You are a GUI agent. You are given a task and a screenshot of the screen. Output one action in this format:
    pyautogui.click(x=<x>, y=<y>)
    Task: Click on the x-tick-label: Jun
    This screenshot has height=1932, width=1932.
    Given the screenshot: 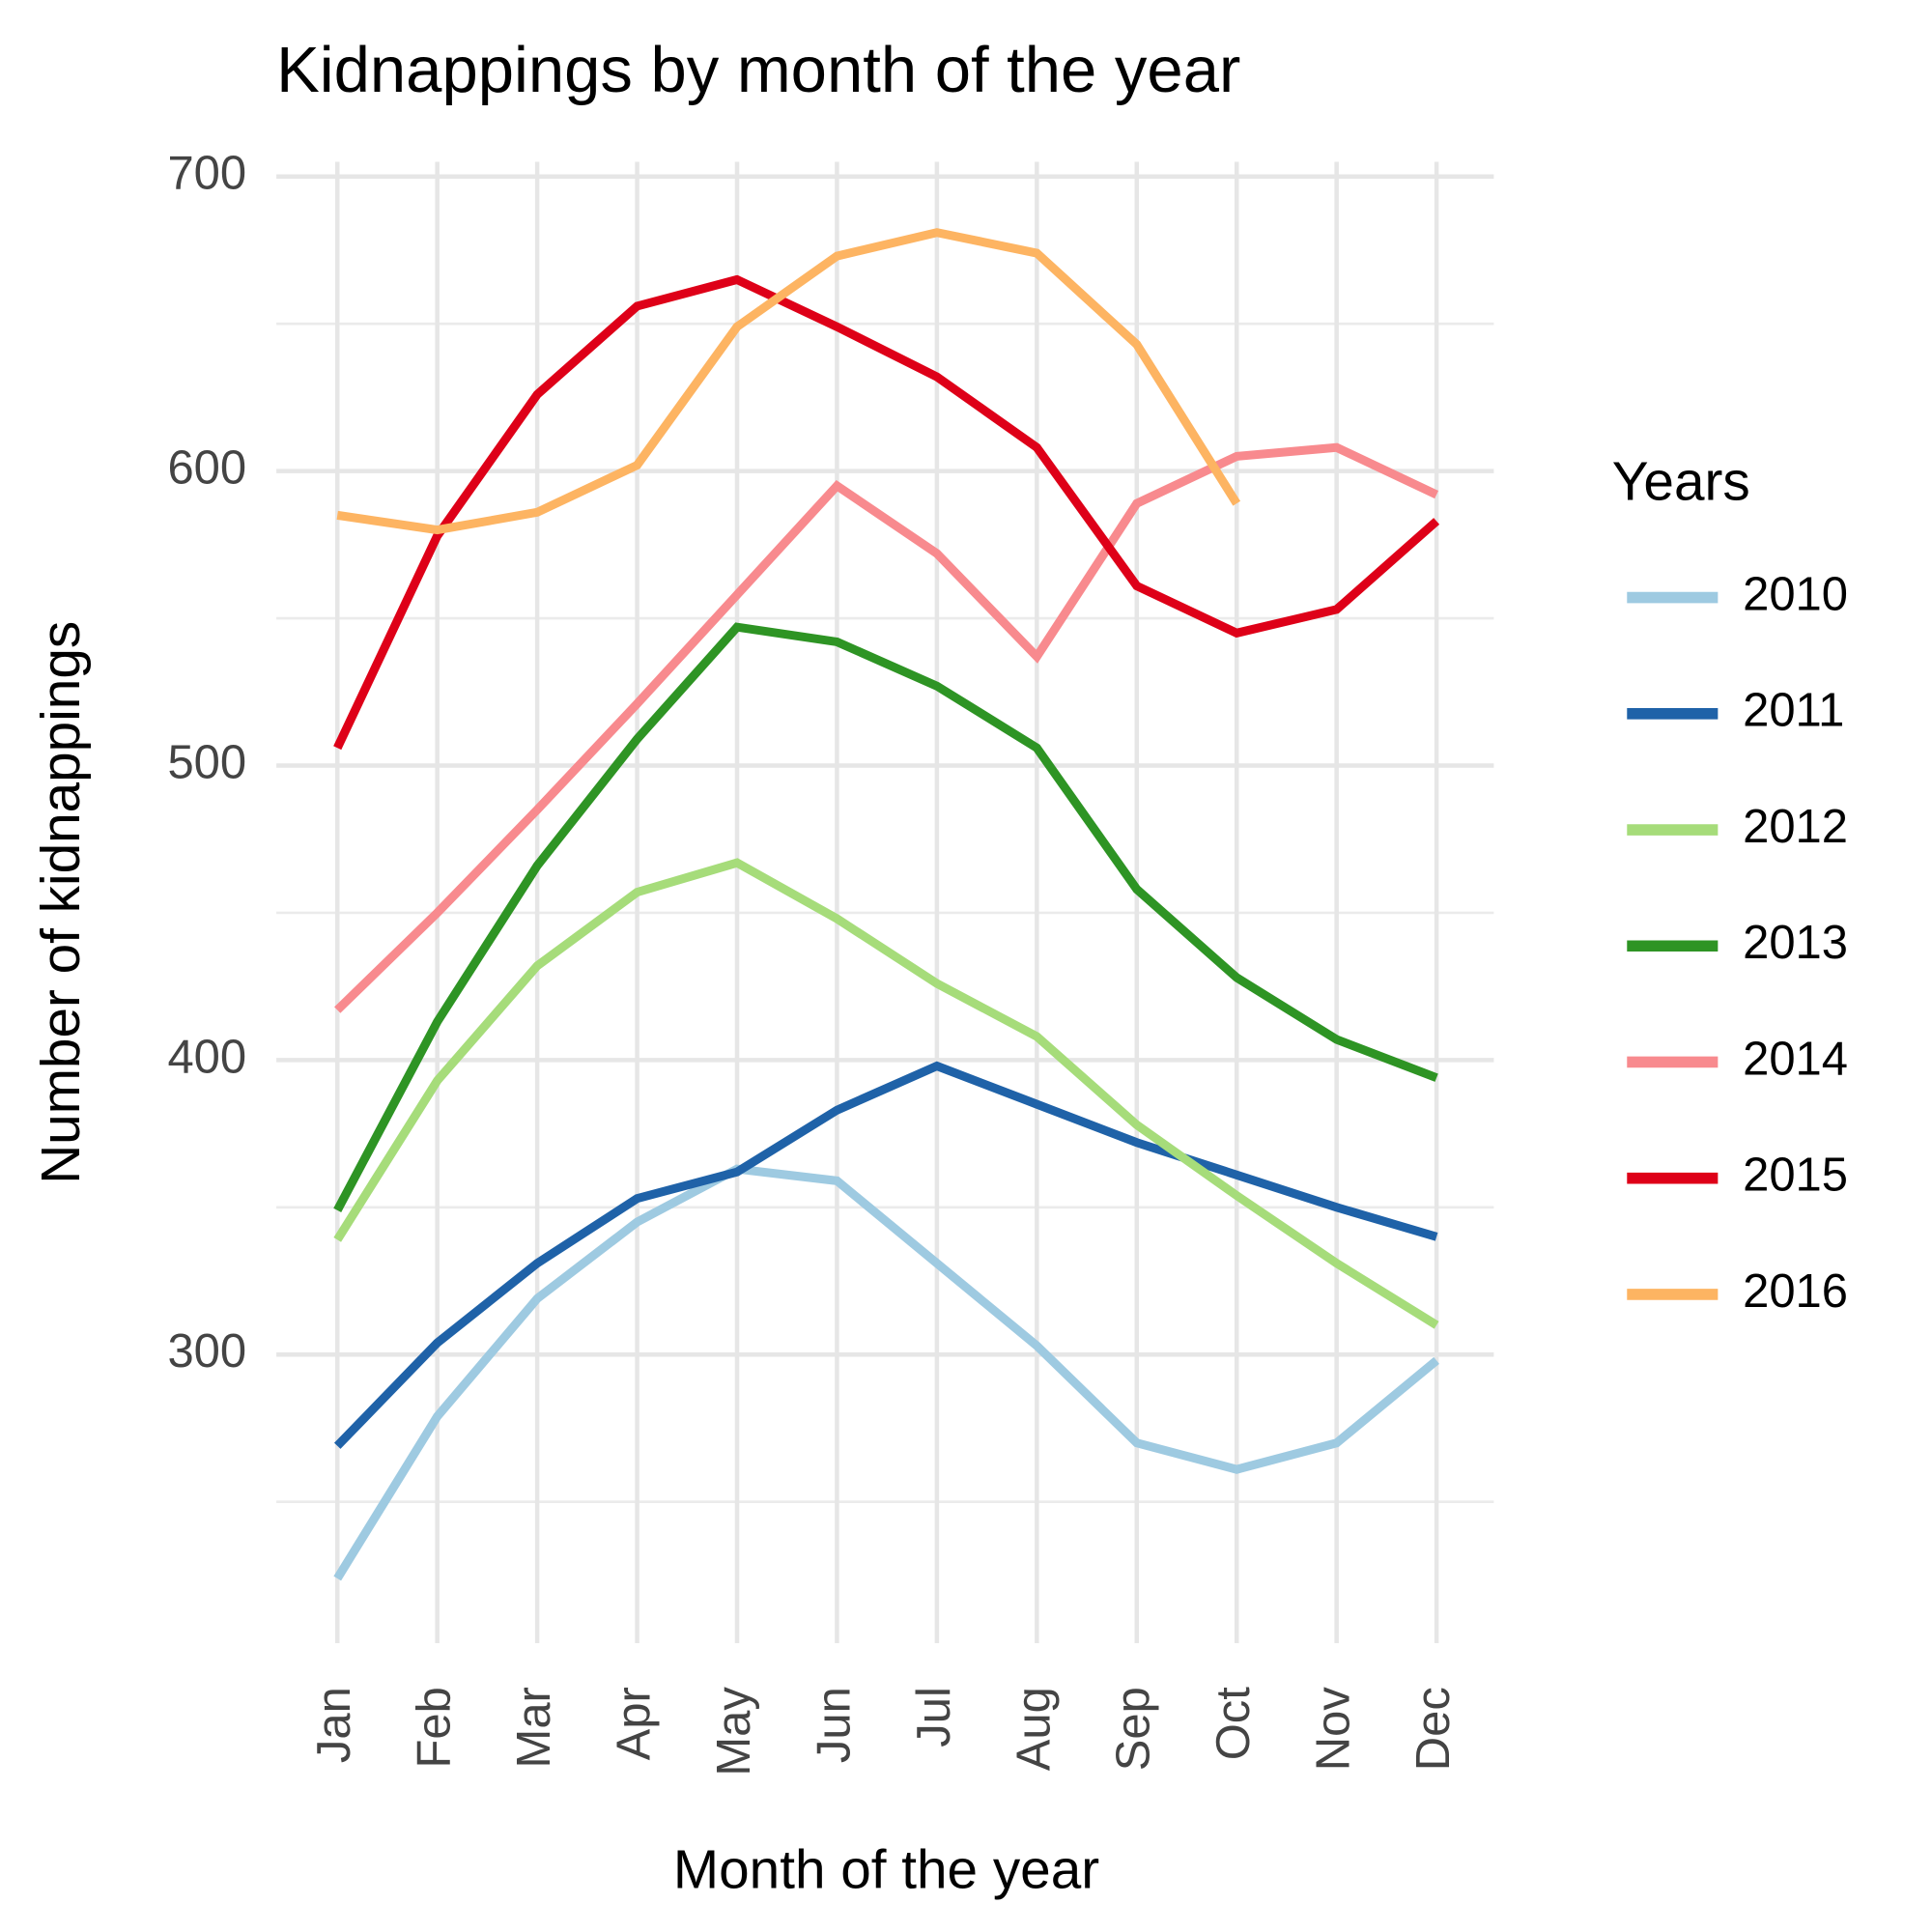 What is the action you would take?
    pyautogui.click(x=834, y=1725)
    